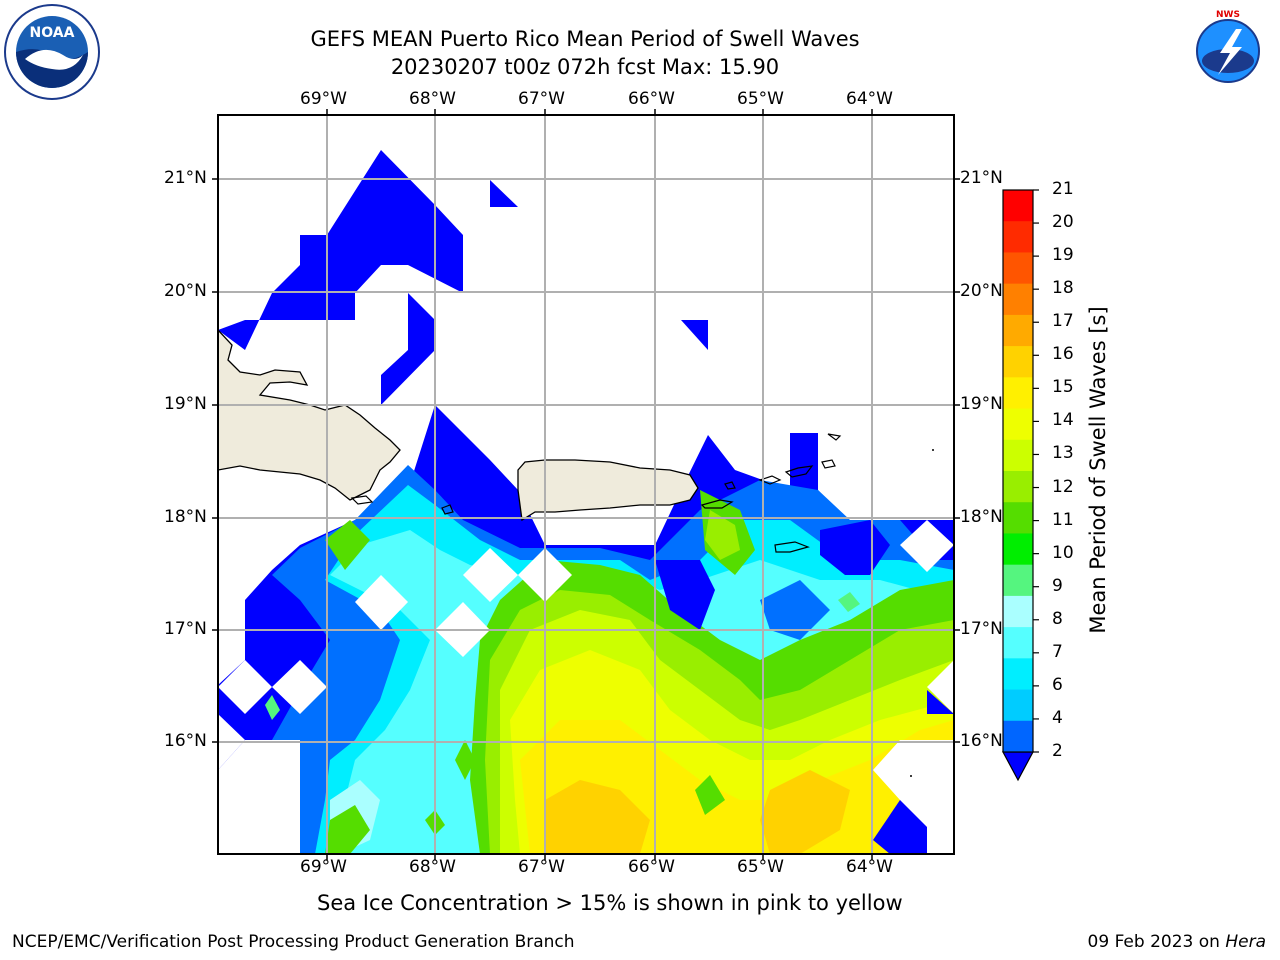 This screenshot has height=960, width=1280. What do you see at coordinates (1063, 354) in the screenshot?
I see `colorbar-tick-label: 16` at bounding box center [1063, 354].